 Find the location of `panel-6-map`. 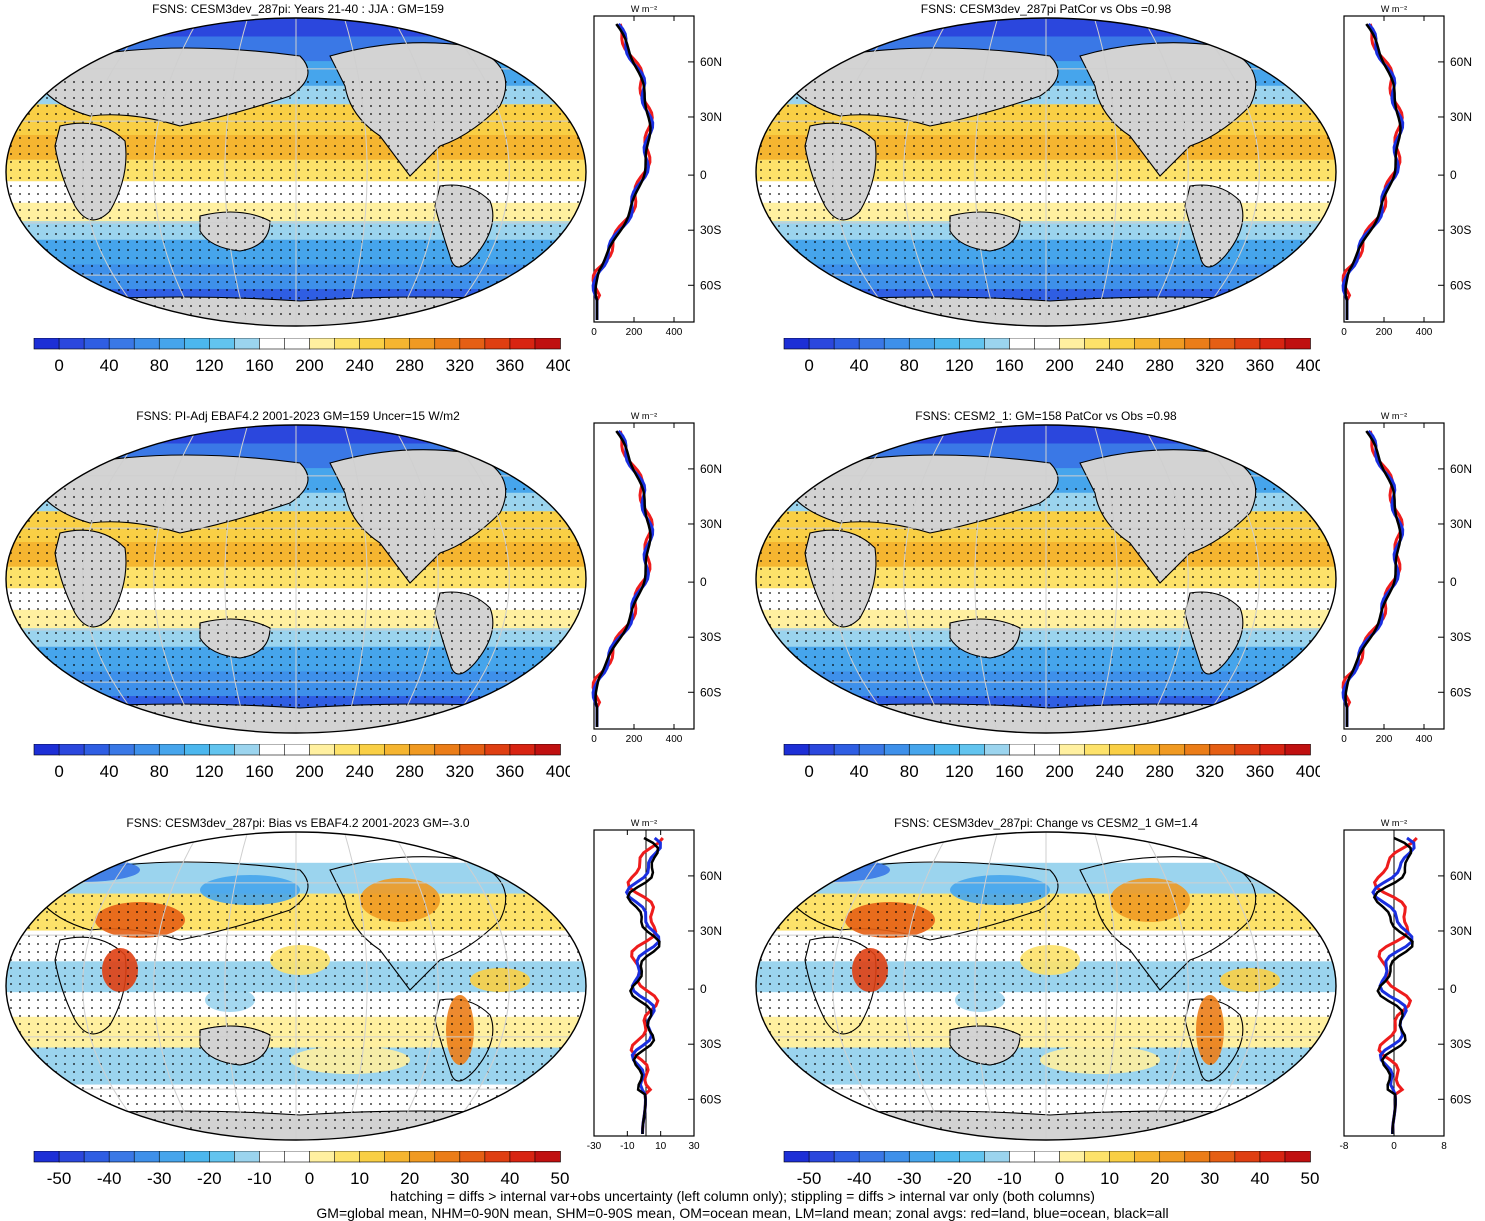

panel-6-map is located at coordinates (1046, 986).